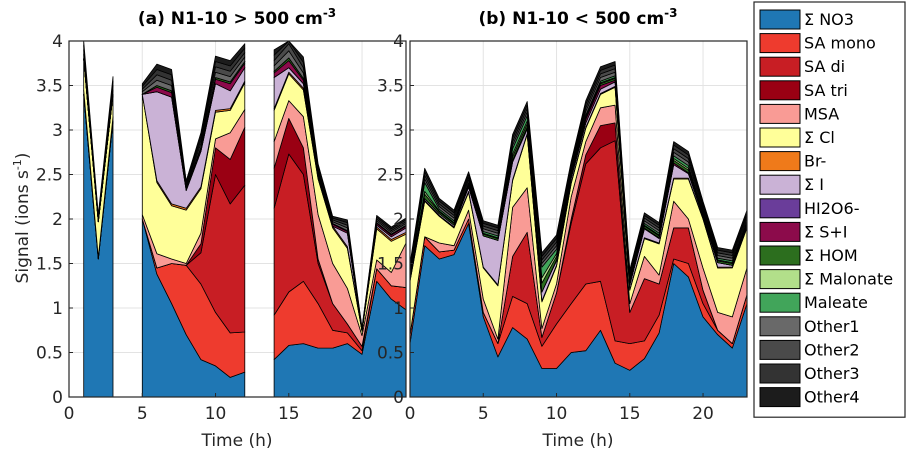  What do you see at coordinates (840, 43) in the screenshot?
I see `legend-label: SA mono` at bounding box center [840, 43].